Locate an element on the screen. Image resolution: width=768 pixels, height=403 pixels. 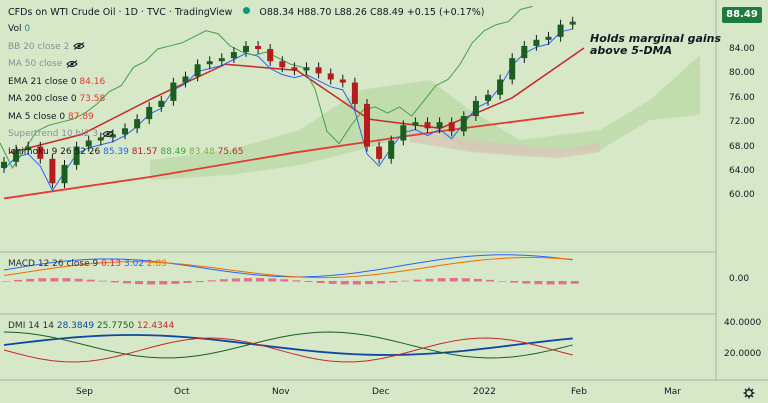
di-plus-line is located at coordinates (288, 345).